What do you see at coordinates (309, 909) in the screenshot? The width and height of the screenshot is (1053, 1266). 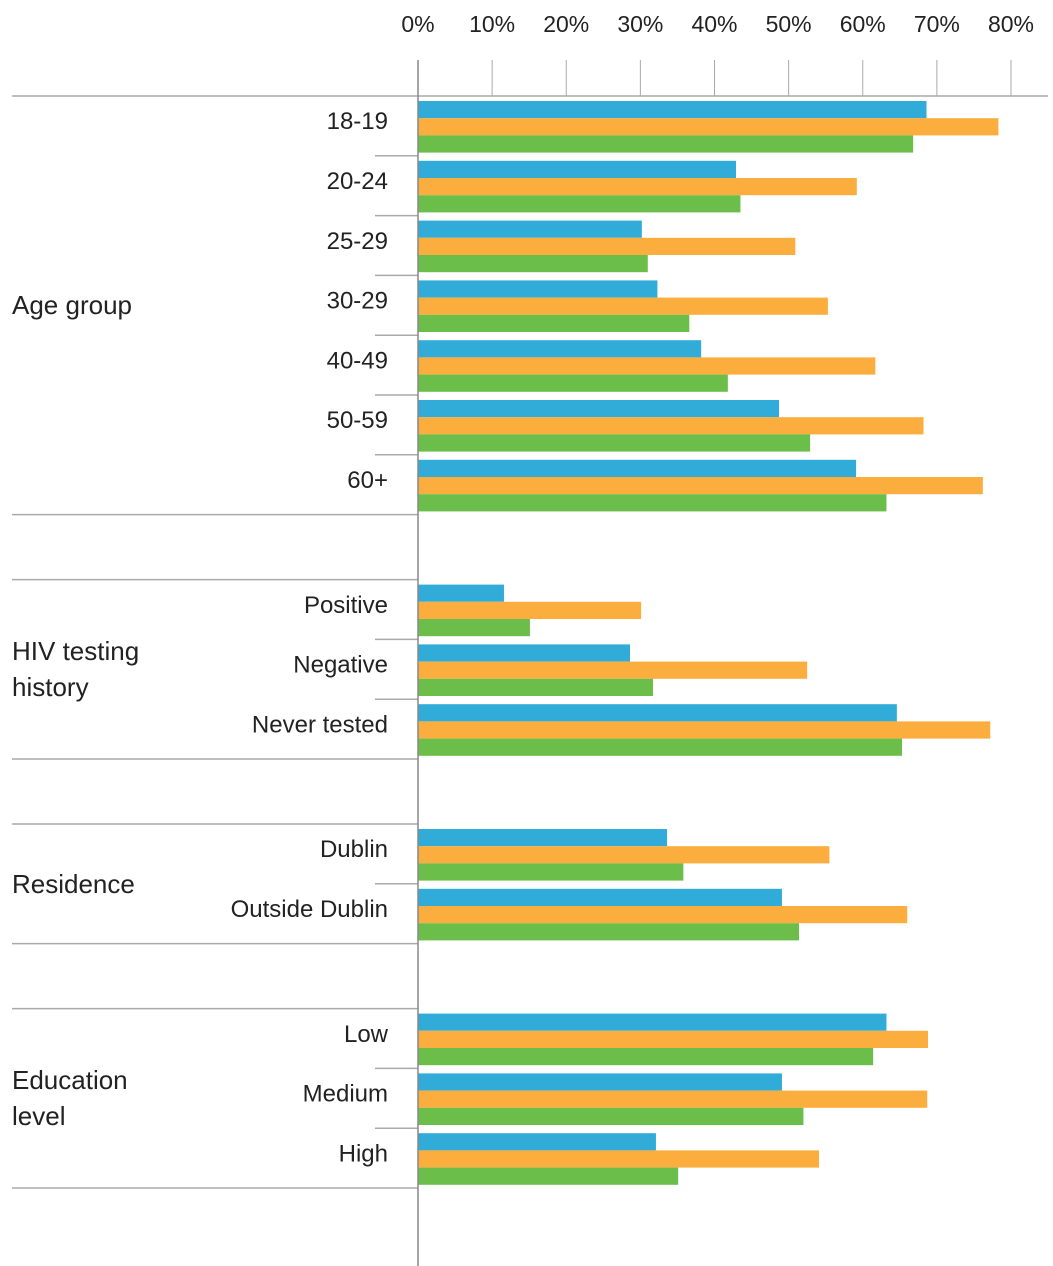 I see `category-label: Outside Dublin` at bounding box center [309, 909].